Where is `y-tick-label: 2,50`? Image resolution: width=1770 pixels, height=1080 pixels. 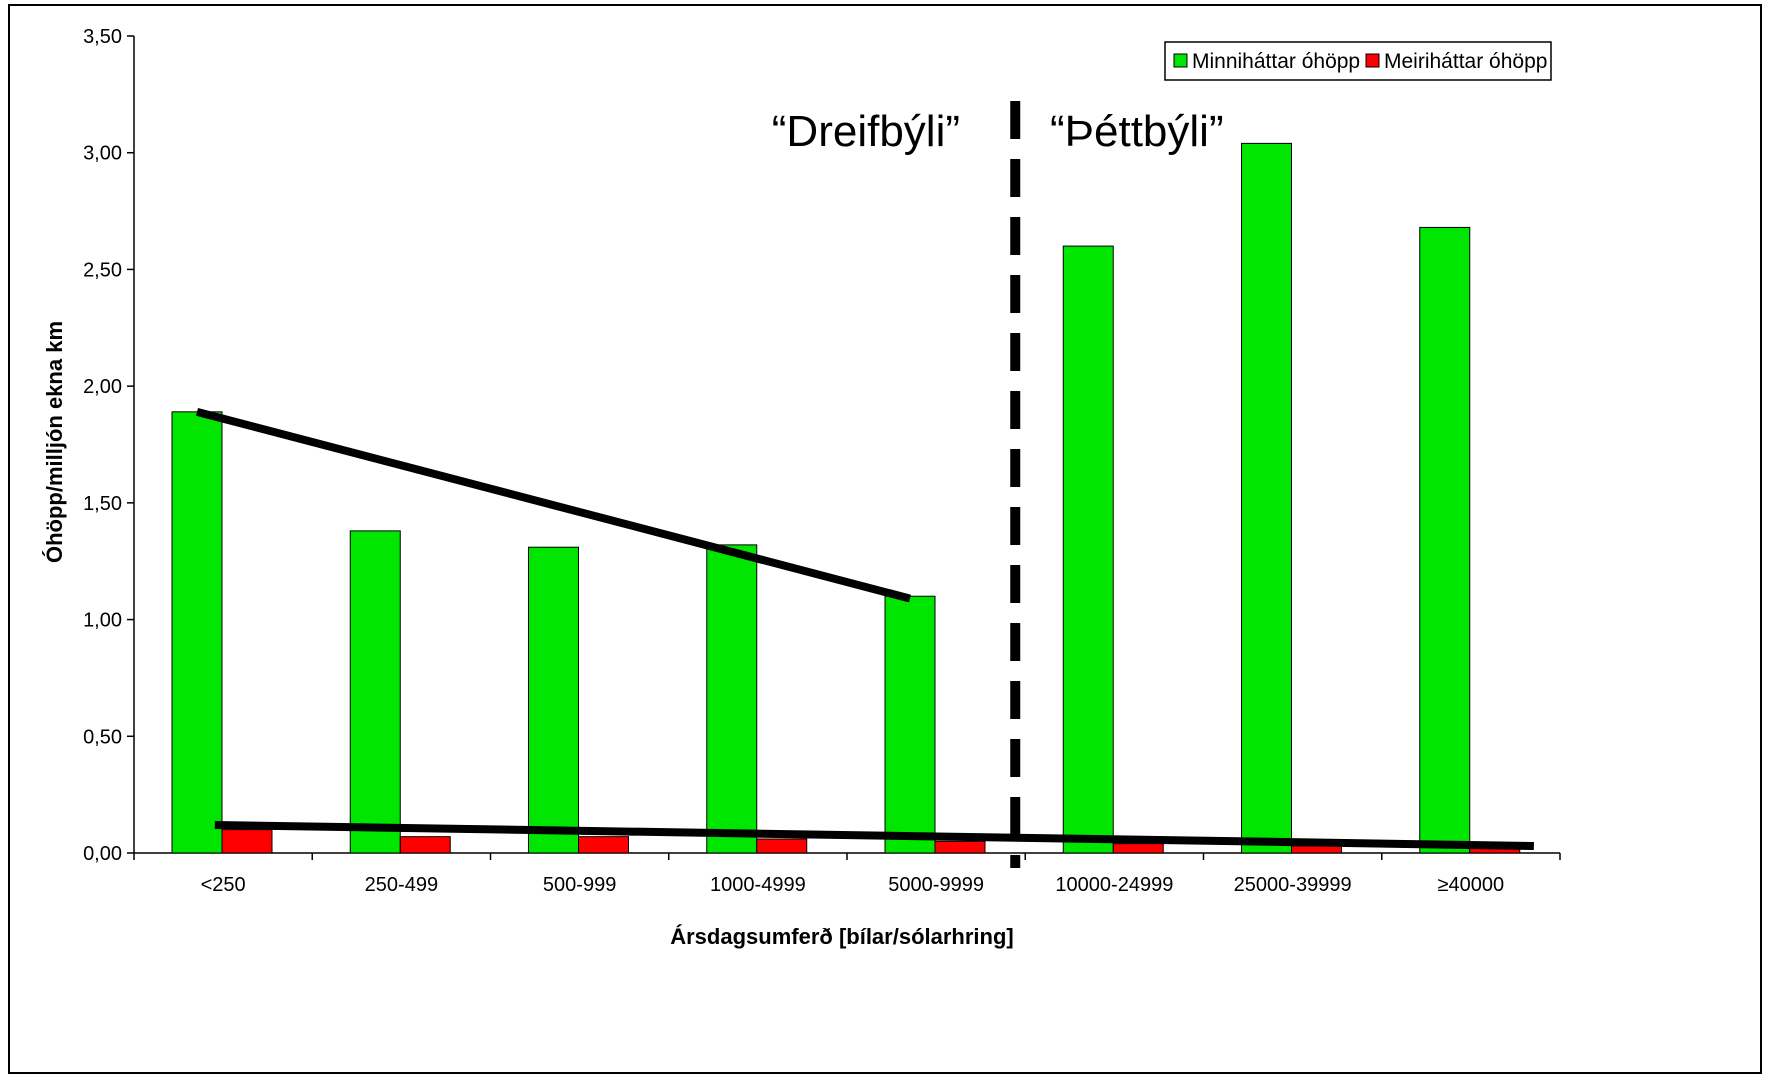
y-tick-label: 2,50 is located at coordinates (102, 270).